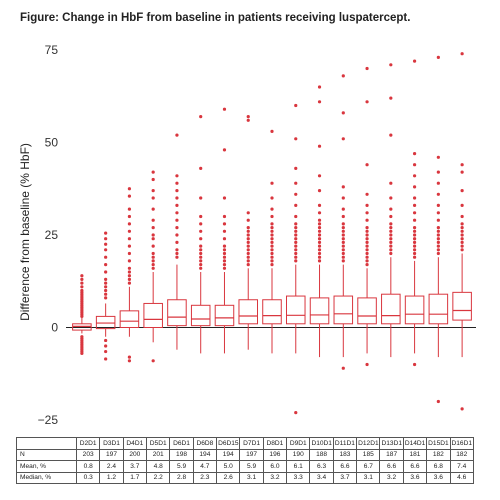 The width and height of the screenshot is (500, 500). I want to click on box-d15d1, so click(438, 229).